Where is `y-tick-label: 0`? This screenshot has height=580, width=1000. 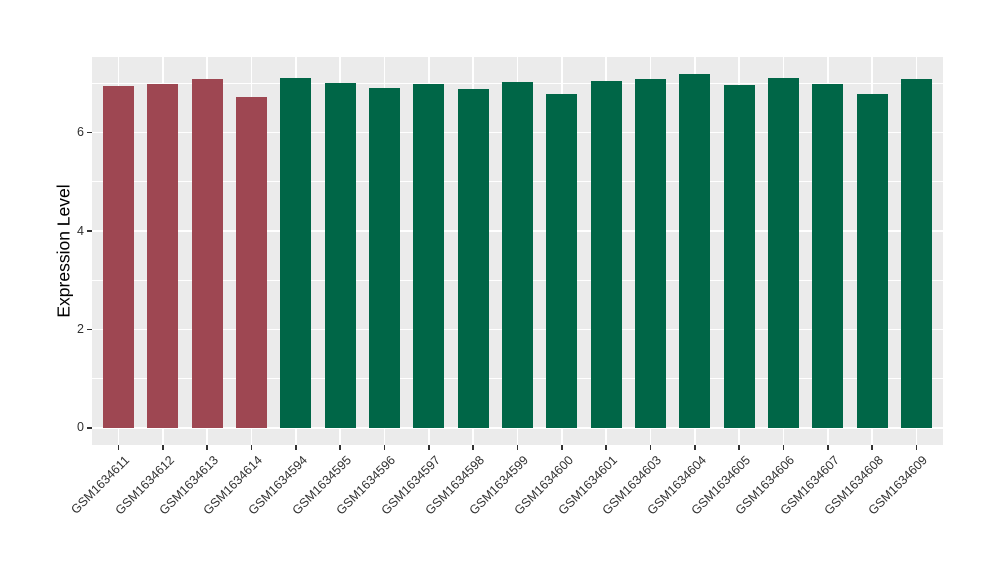
y-tick-label: 0 is located at coordinates (80, 427).